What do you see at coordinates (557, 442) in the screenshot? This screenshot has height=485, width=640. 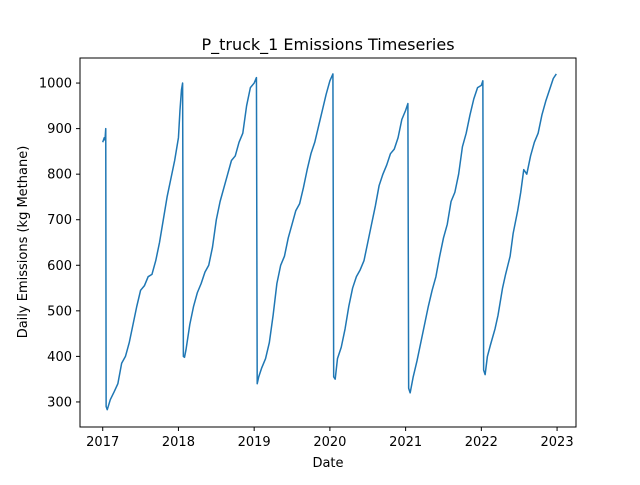 I see `x-tick-label: 2023` at bounding box center [557, 442].